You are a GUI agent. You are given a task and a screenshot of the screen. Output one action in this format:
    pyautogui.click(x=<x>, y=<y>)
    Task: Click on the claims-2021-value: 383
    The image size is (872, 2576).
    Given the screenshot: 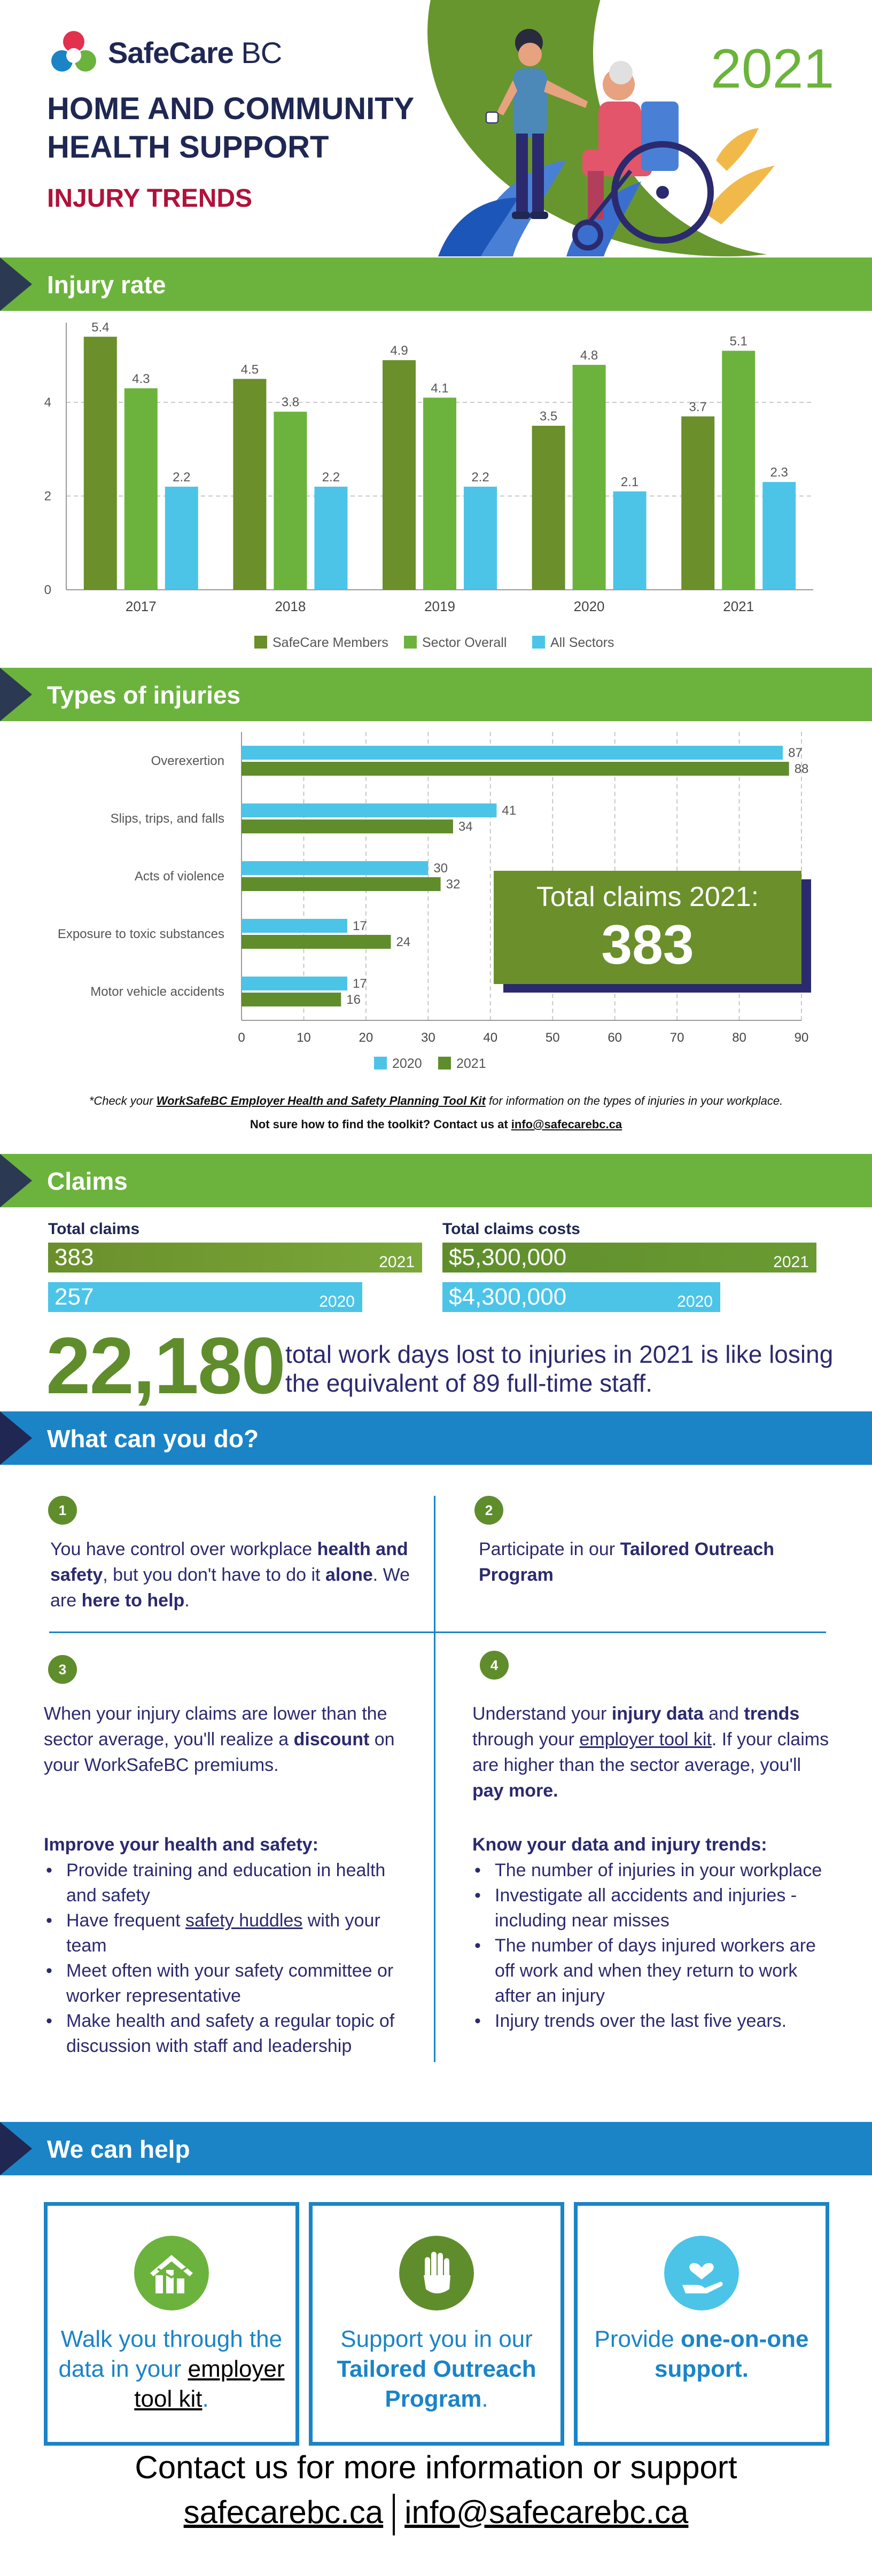 What is the action you would take?
    pyautogui.click(x=74, y=1257)
    